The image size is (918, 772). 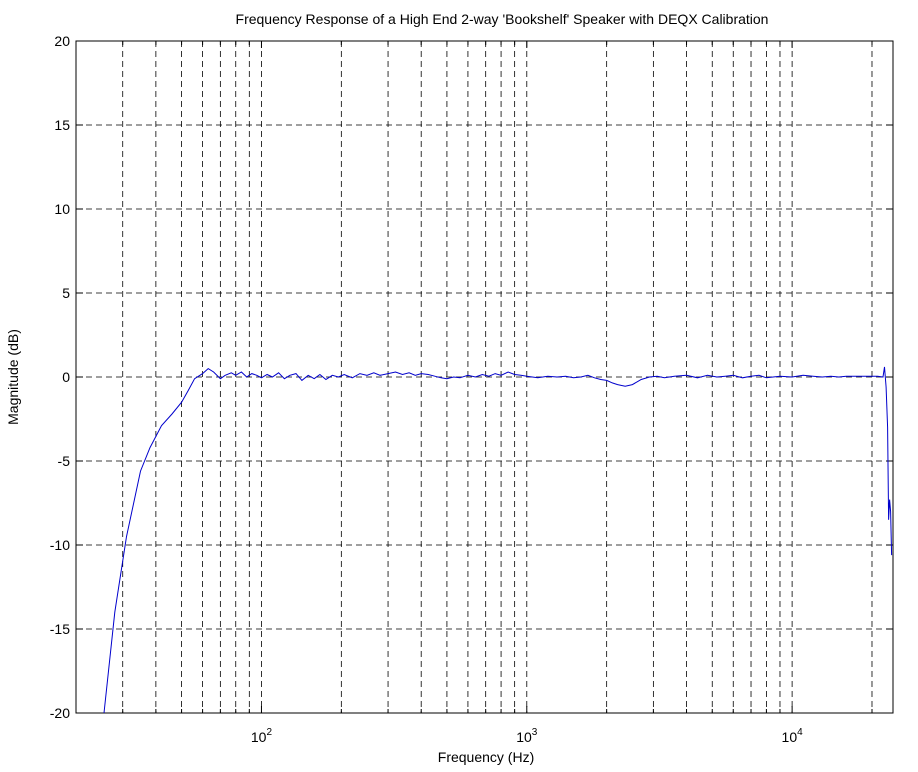 What do you see at coordinates (60, 629) in the screenshot?
I see `y-tick-label: -15` at bounding box center [60, 629].